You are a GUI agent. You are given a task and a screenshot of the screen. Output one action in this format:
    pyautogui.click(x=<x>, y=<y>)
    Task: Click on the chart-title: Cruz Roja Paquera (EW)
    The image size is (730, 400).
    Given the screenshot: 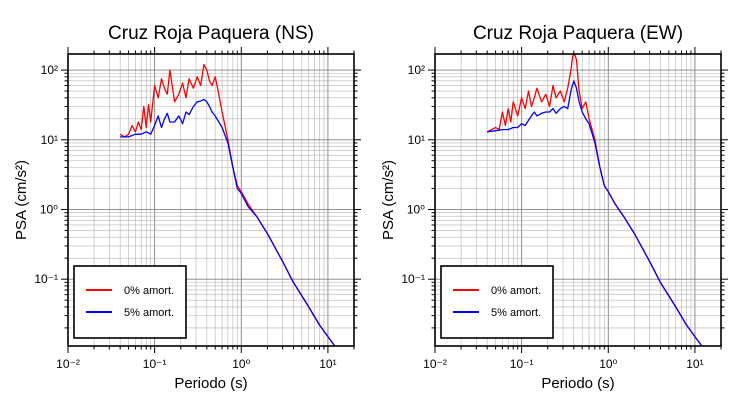 What is the action you would take?
    pyautogui.click(x=578, y=33)
    